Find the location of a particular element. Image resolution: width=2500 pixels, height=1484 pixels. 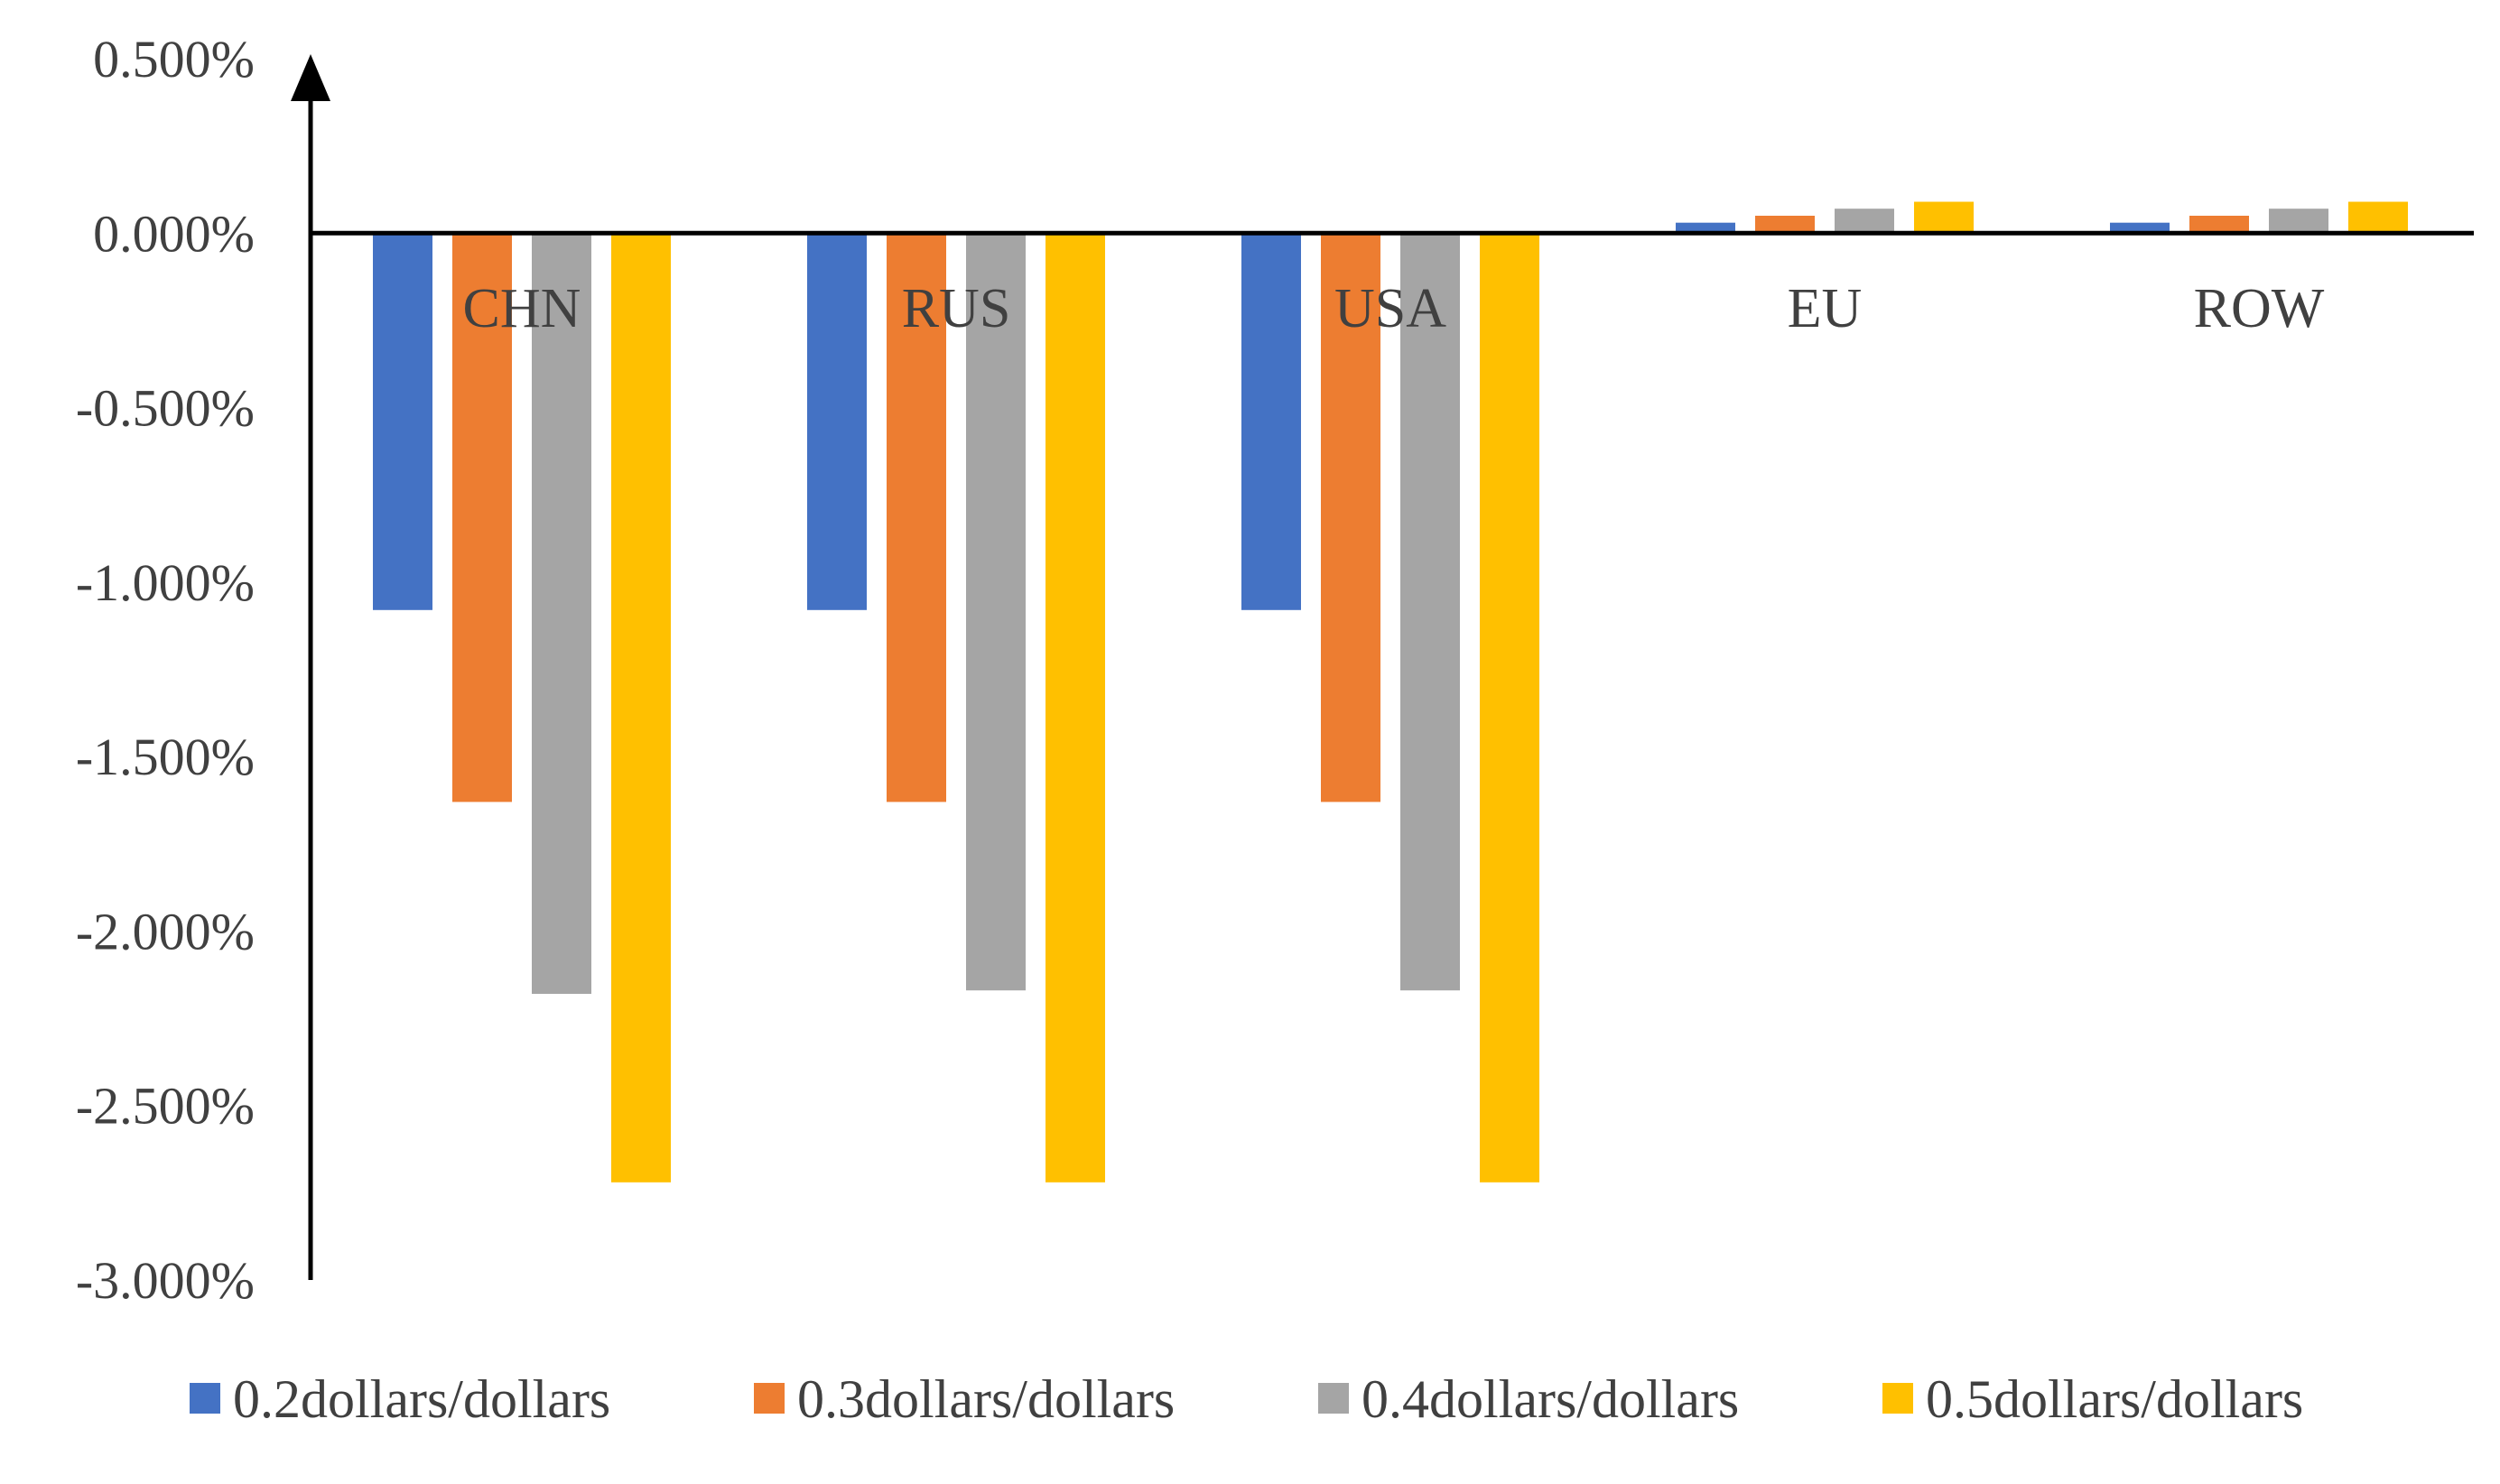

category-label-usa: USA is located at coordinates (1390, 308).